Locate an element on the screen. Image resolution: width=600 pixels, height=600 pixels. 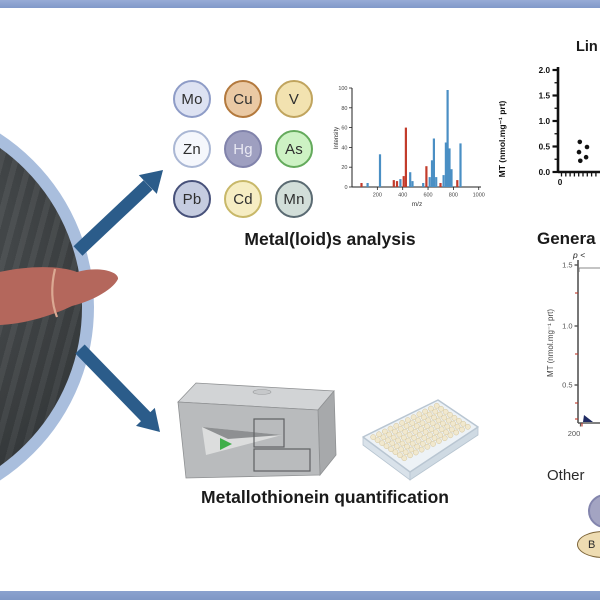
svg-text: p < is located at coordinates (578, 255).